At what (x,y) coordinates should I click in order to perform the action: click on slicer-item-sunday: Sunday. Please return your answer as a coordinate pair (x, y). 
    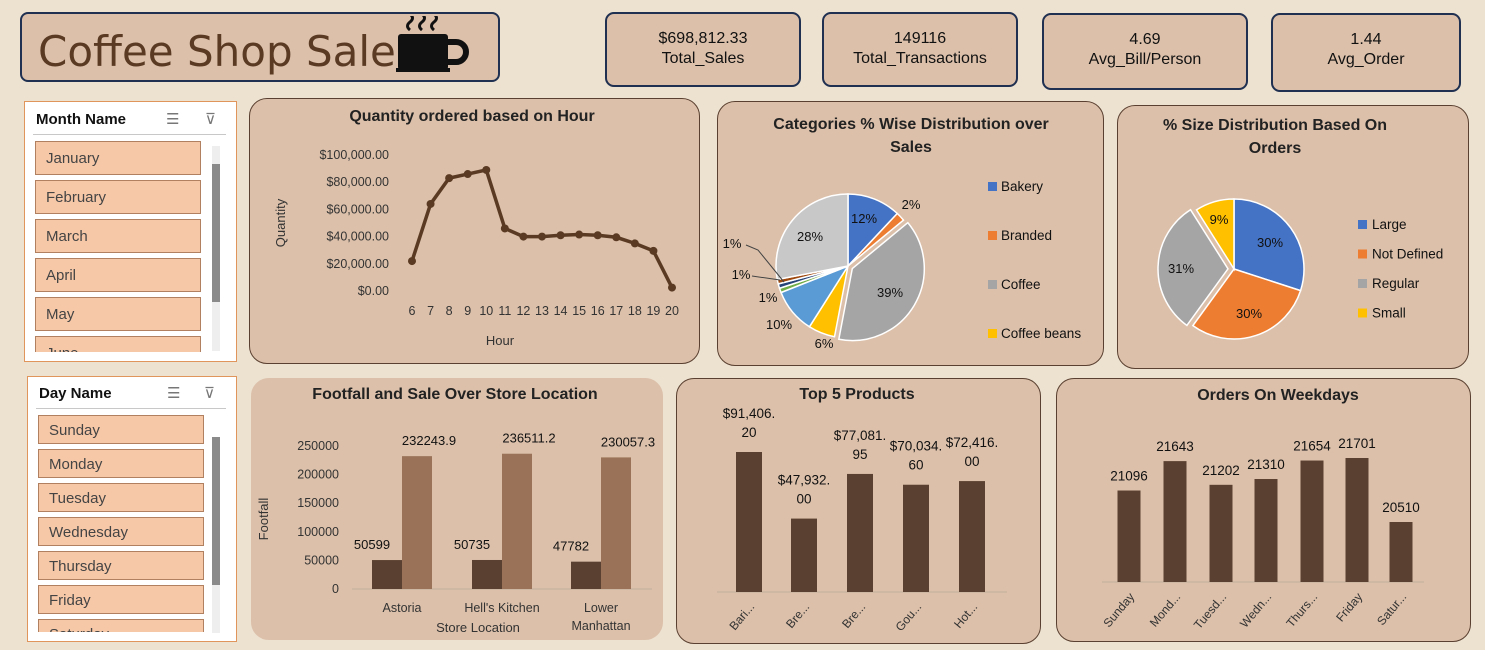
    Looking at the image, I should click on (121, 429).